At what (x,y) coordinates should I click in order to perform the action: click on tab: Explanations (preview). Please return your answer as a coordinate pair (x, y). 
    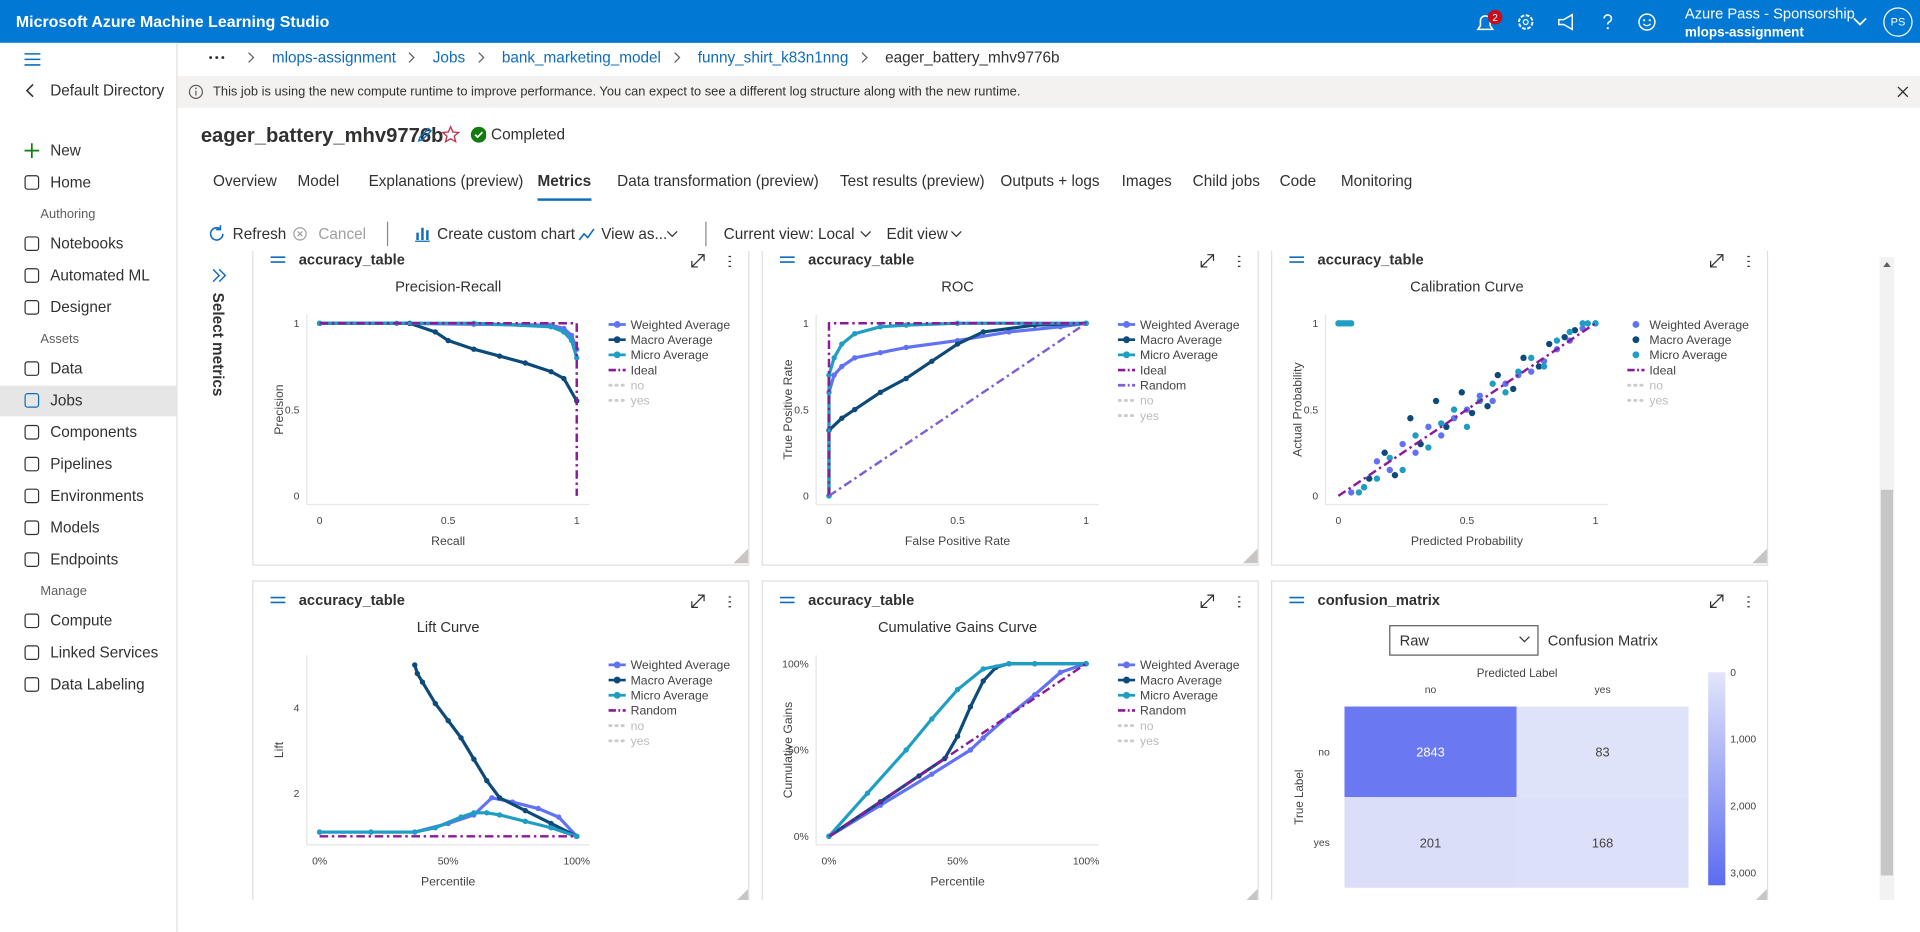
    Looking at the image, I should click on (446, 181).